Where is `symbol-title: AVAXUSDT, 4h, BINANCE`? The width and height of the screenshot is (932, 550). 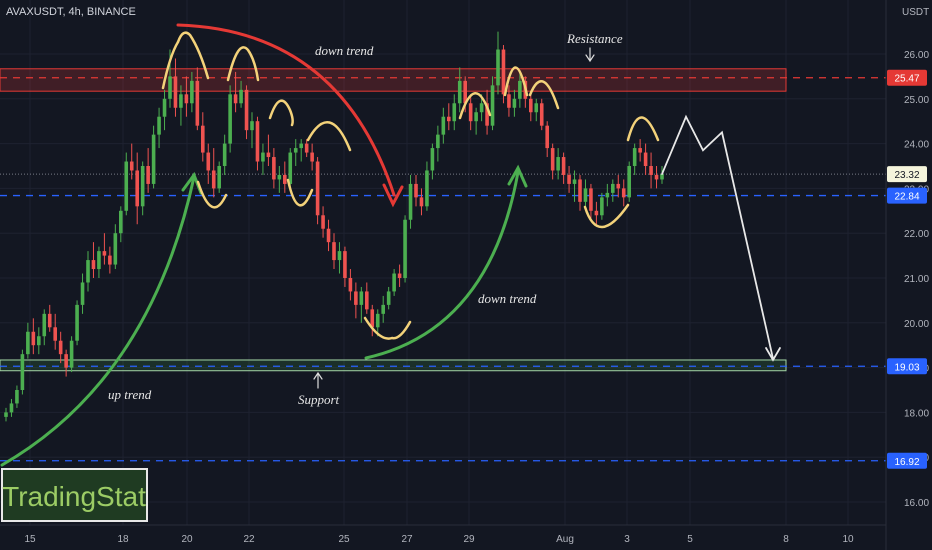
symbol-title: AVAXUSDT, 4h, BINANCE is located at coordinates (71, 12).